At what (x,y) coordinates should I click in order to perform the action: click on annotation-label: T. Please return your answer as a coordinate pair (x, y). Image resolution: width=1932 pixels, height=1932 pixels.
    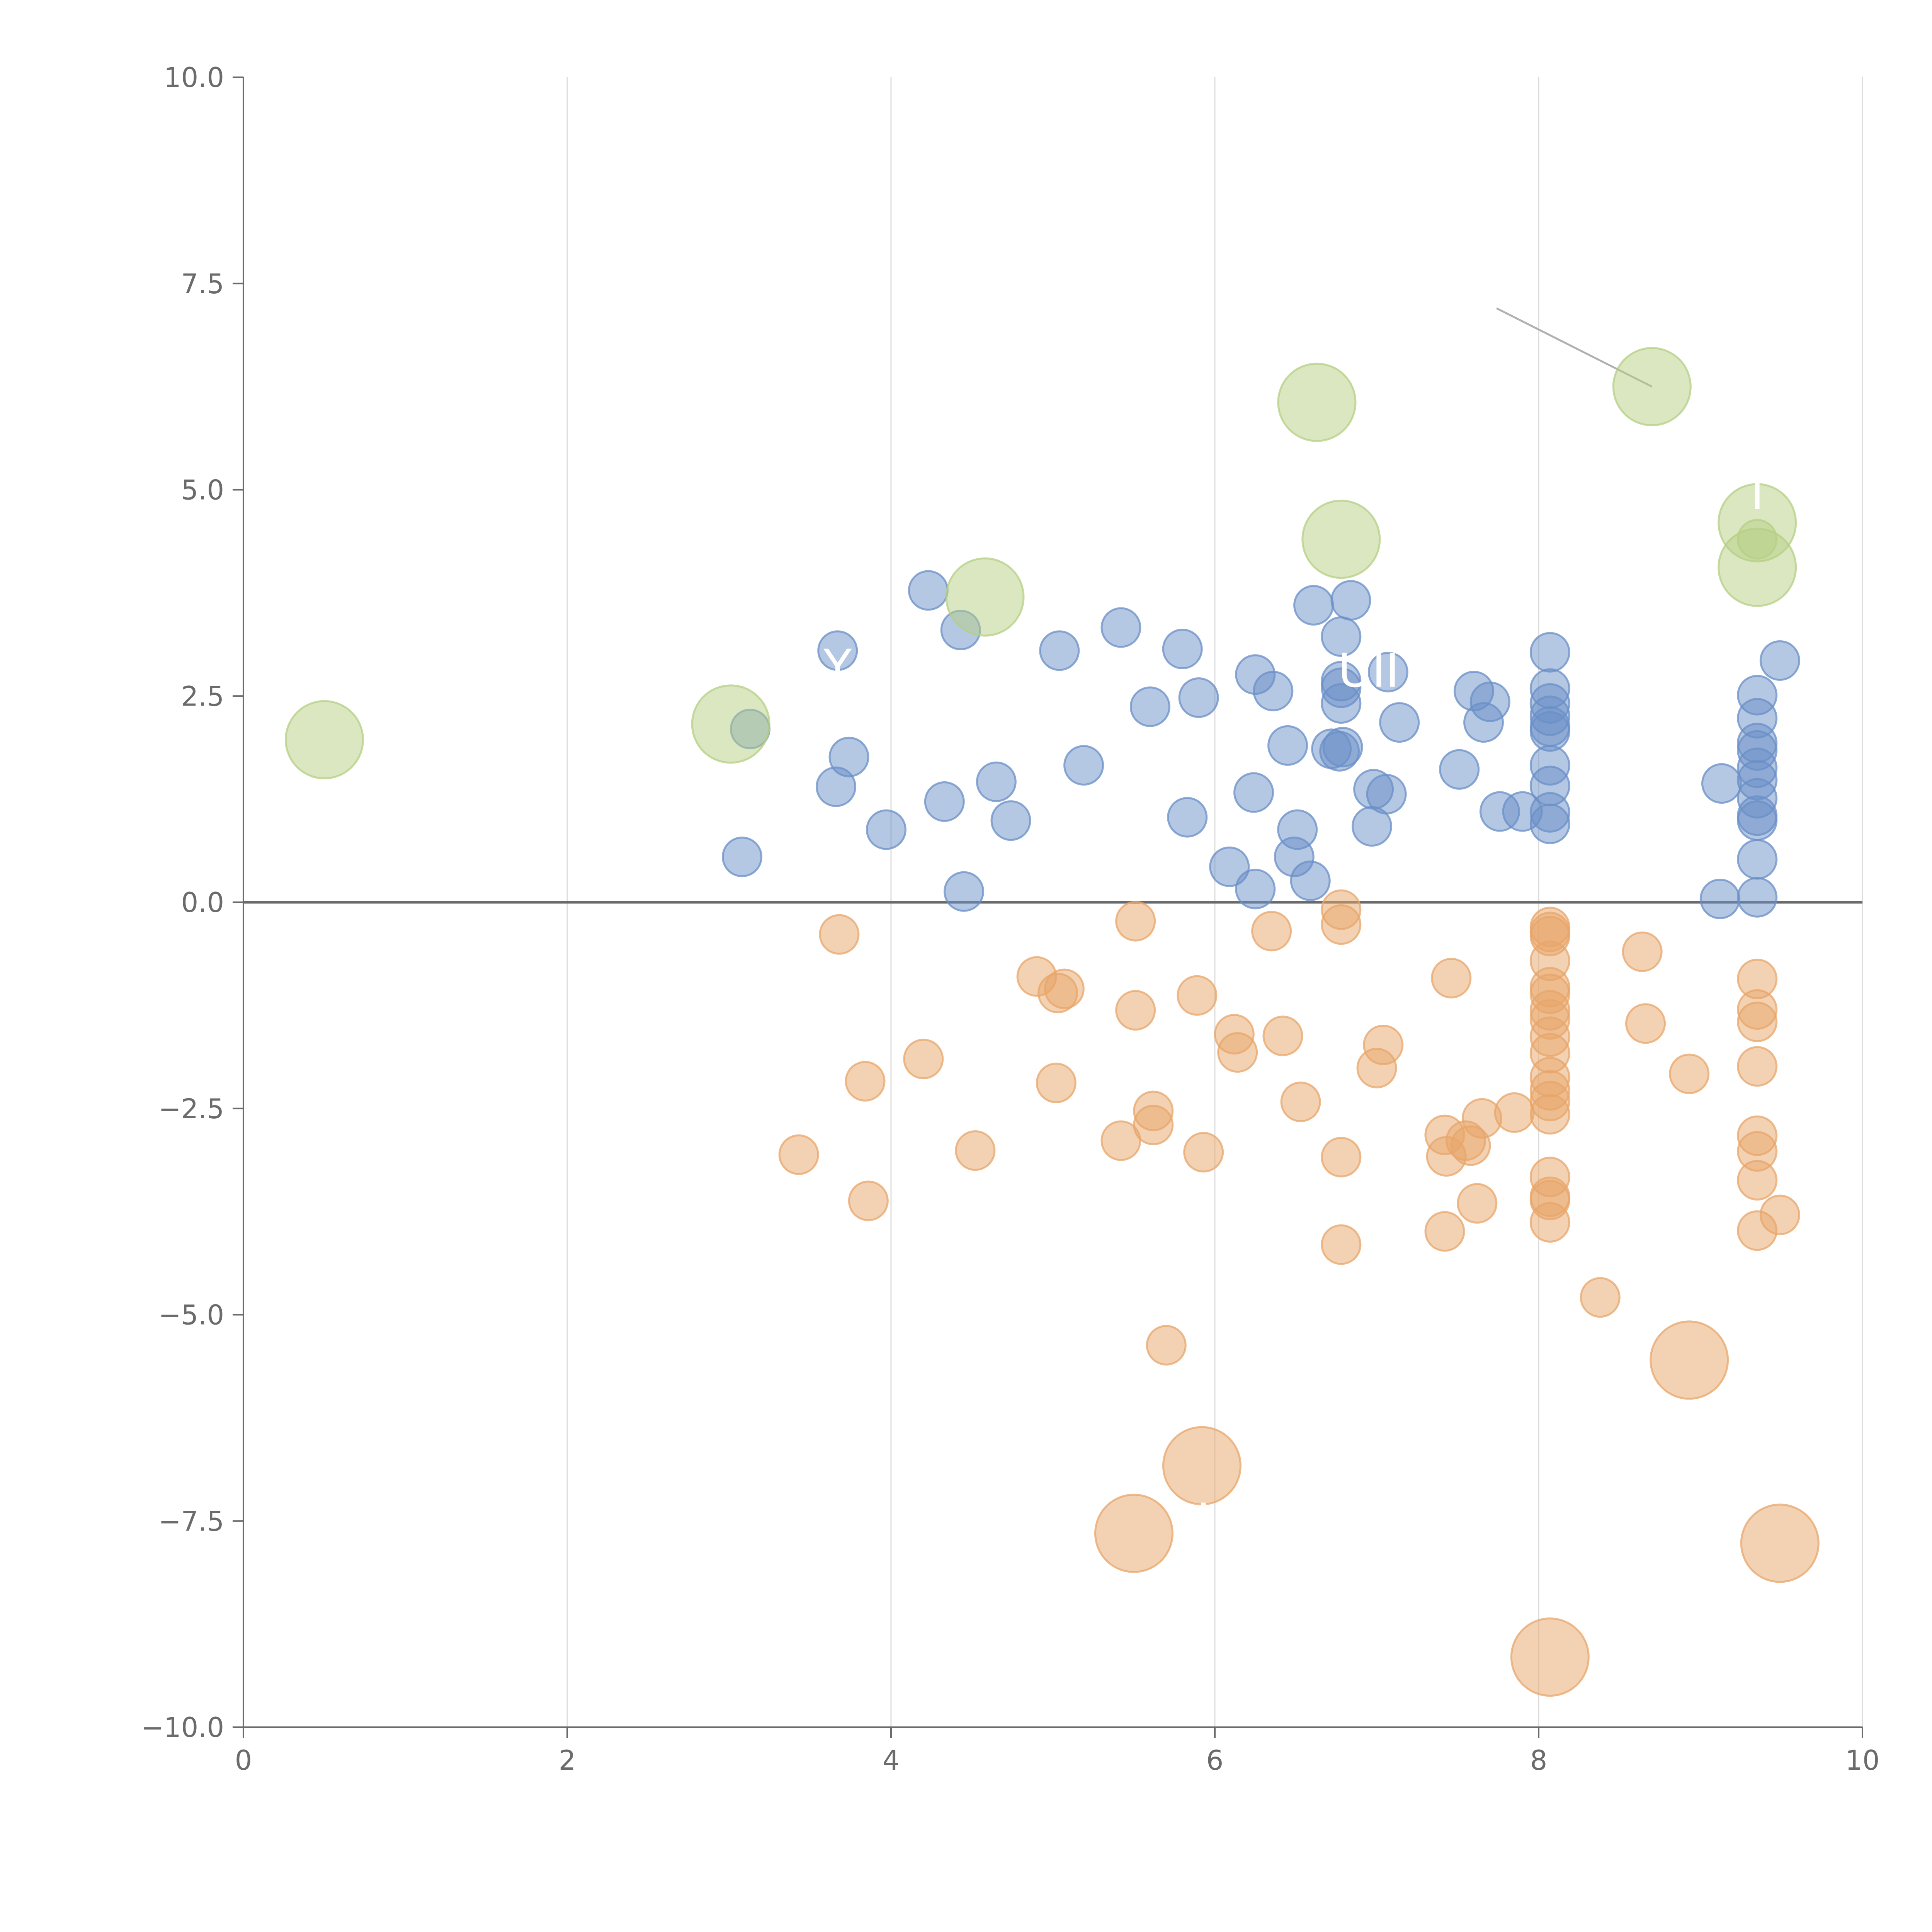
    Looking at the image, I should click on (1757, 493).